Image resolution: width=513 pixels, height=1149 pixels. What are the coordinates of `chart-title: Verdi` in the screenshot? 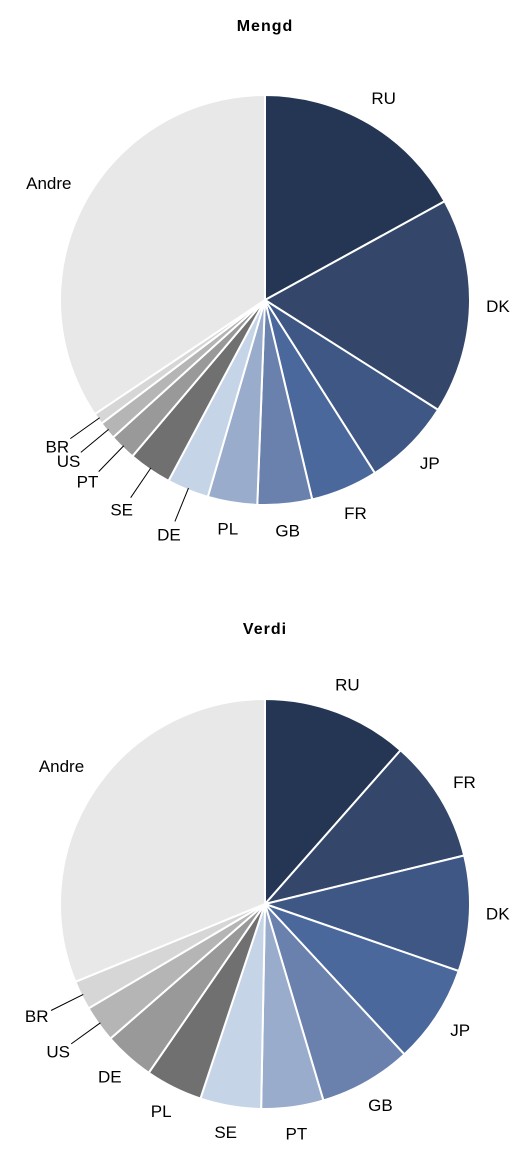 It's located at (265, 629).